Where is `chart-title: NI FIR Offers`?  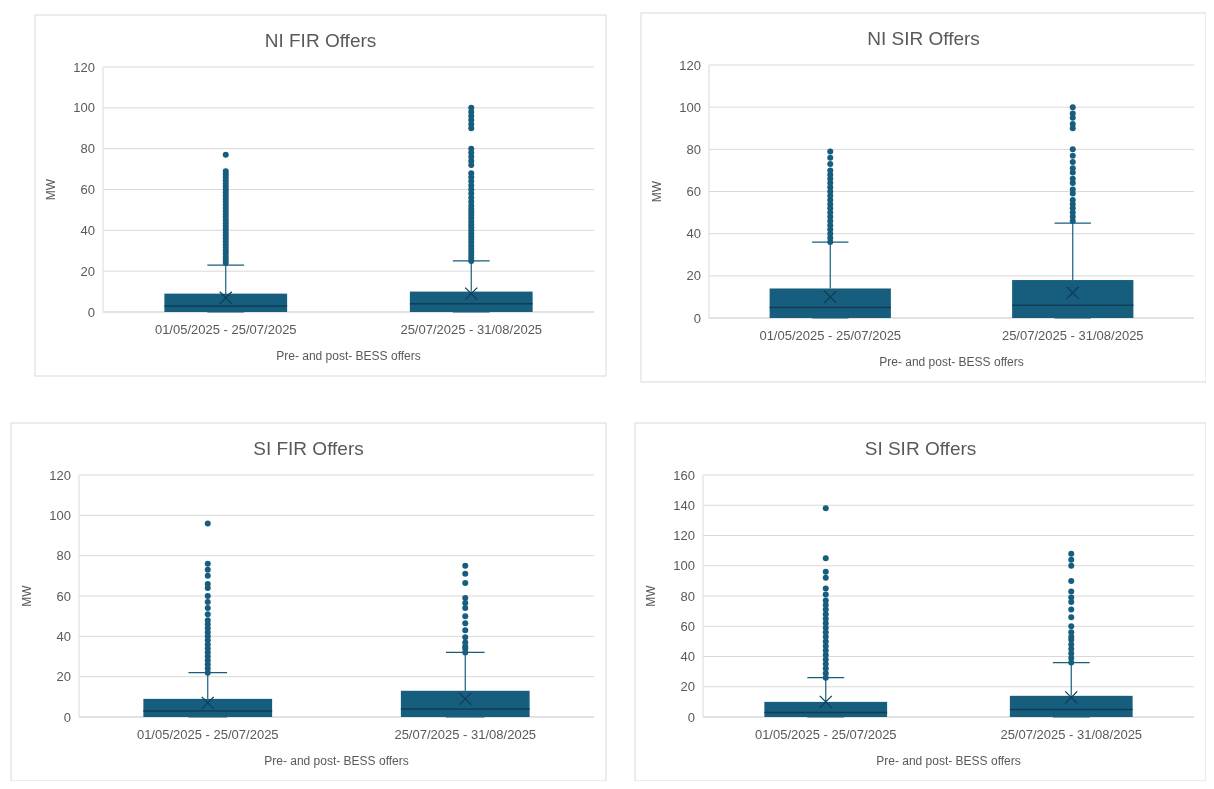 chart-title: NI FIR Offers is located at coordinates (320, 40).